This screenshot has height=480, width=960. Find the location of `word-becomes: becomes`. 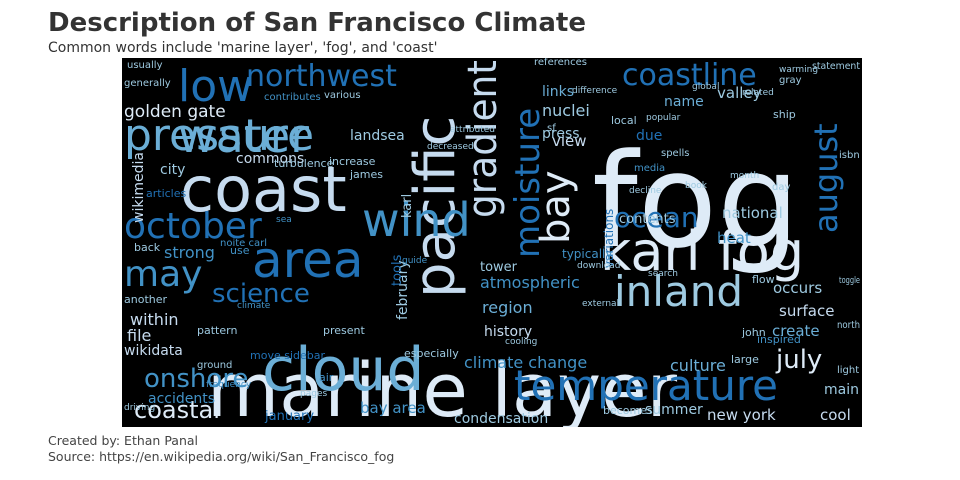

word-becomes: becomes is located at coordinates (628, 410).